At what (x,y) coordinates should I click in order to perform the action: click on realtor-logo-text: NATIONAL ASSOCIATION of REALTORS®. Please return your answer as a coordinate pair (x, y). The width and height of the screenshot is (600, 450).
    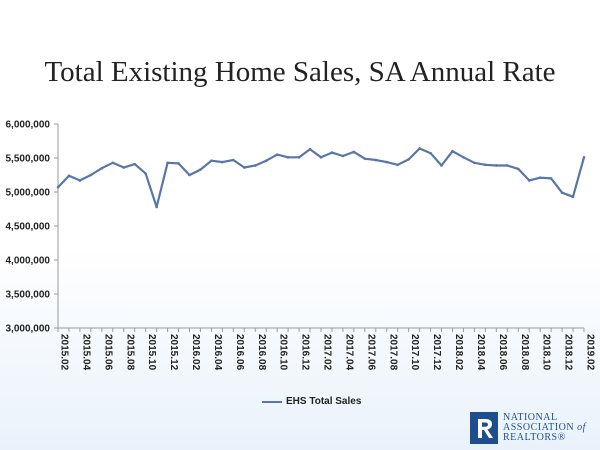
    Looking at the image, I should click on (544, 428).